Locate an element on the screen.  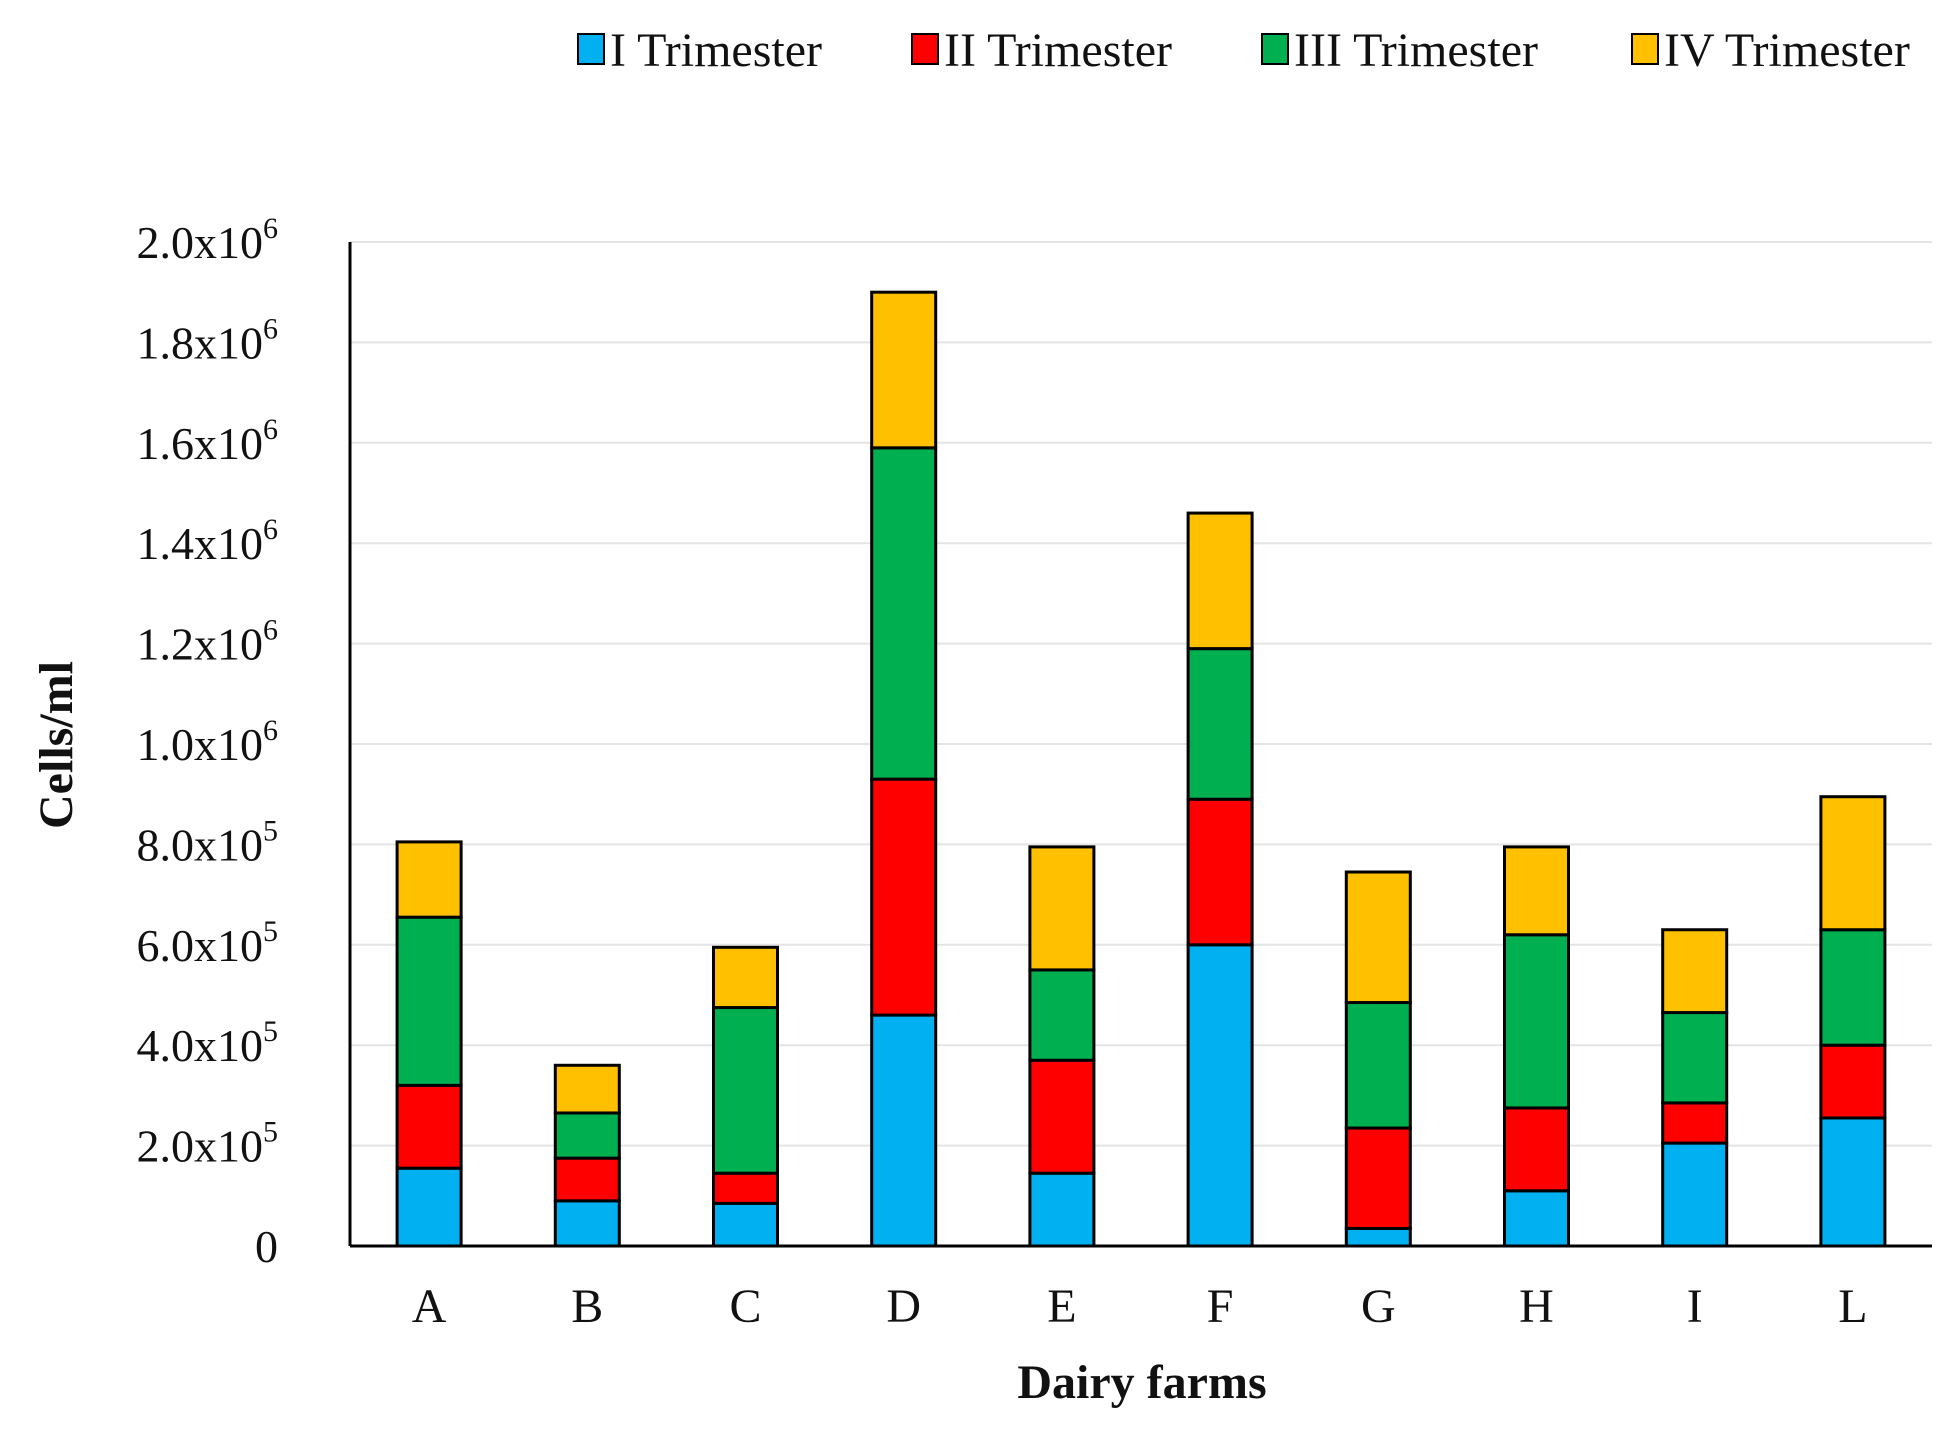
y-tick-label-2: 4.0x10⁵ is located at coordinates (208, 1043).